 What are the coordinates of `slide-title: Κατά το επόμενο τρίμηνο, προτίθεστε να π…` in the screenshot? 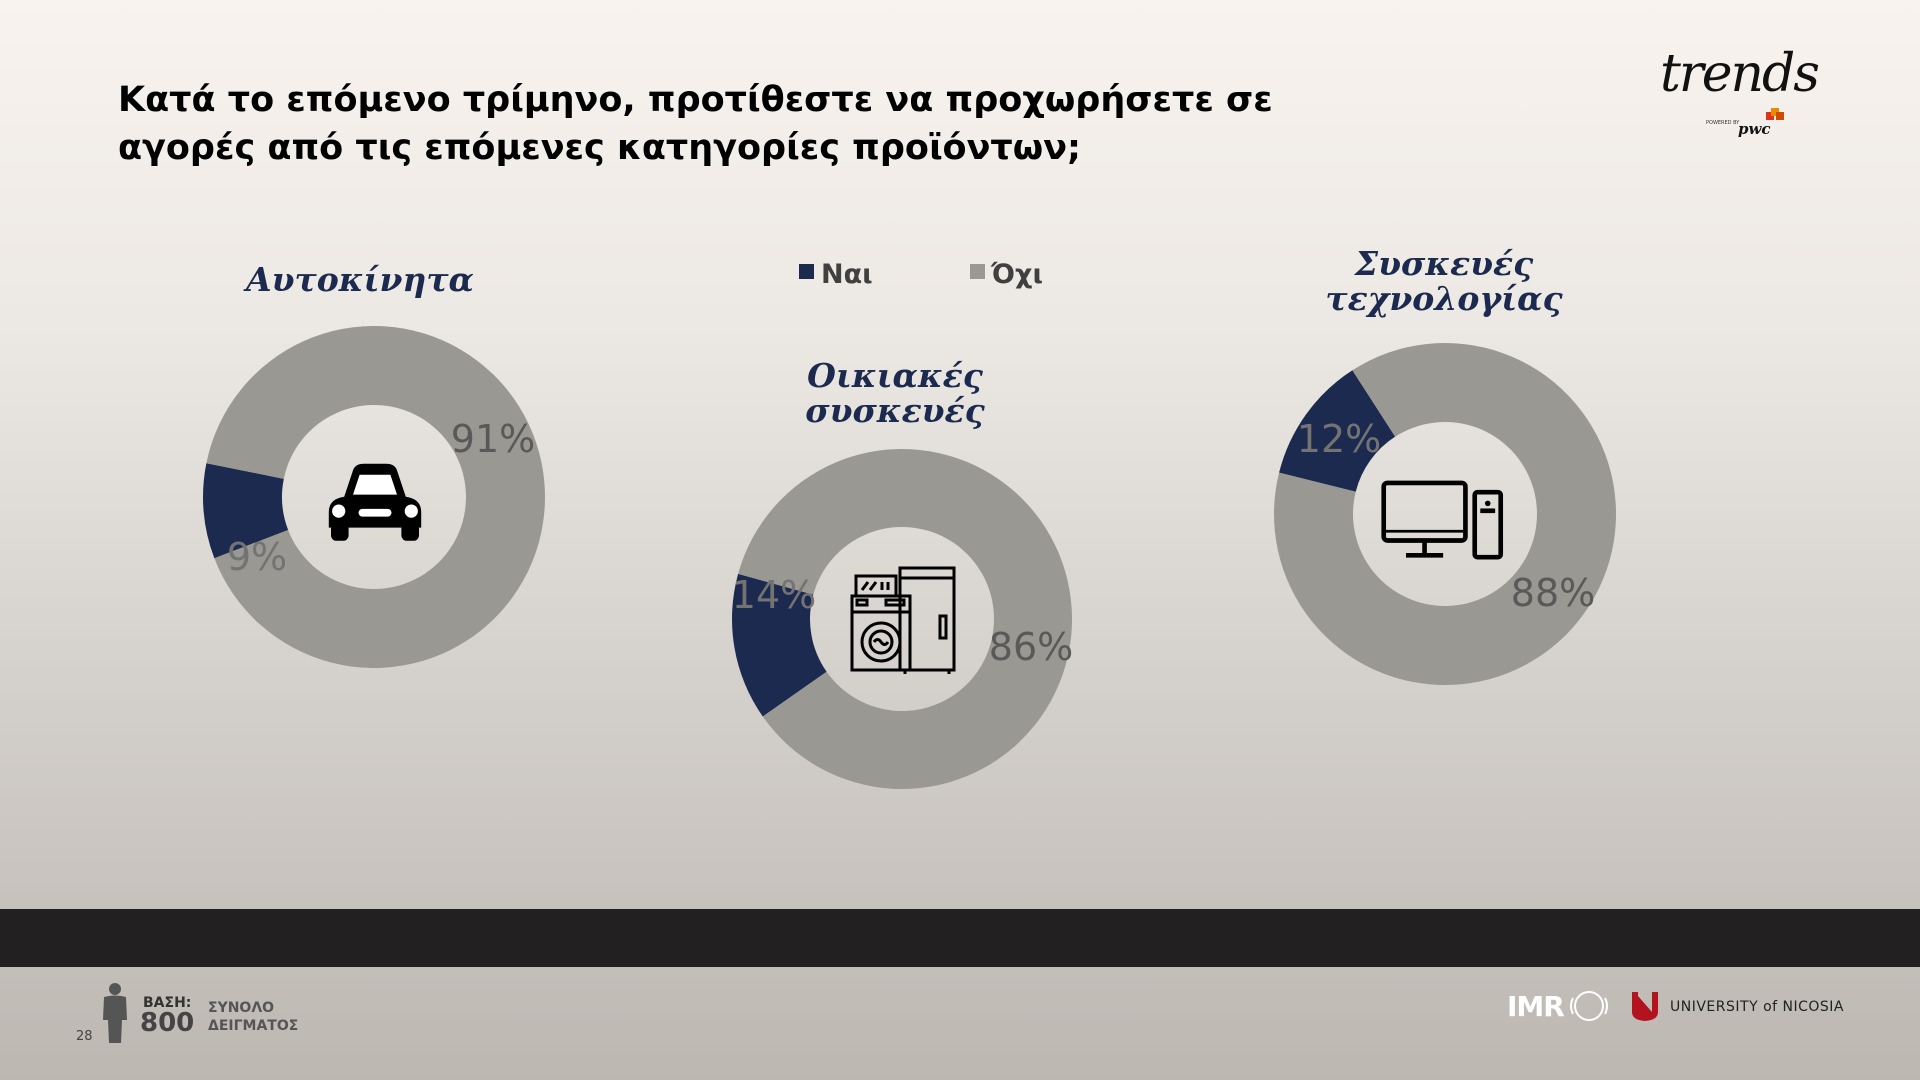 It's located at (695, 124).